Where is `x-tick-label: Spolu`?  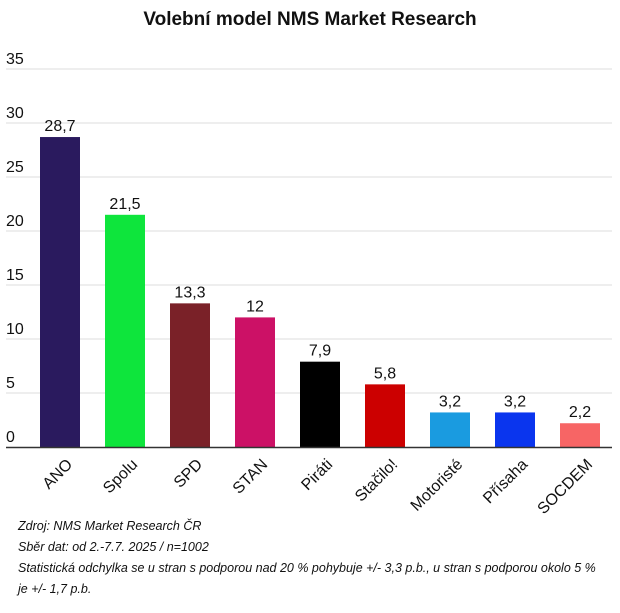
x-tick-label: Spolu is located at coordinates (120, 476).